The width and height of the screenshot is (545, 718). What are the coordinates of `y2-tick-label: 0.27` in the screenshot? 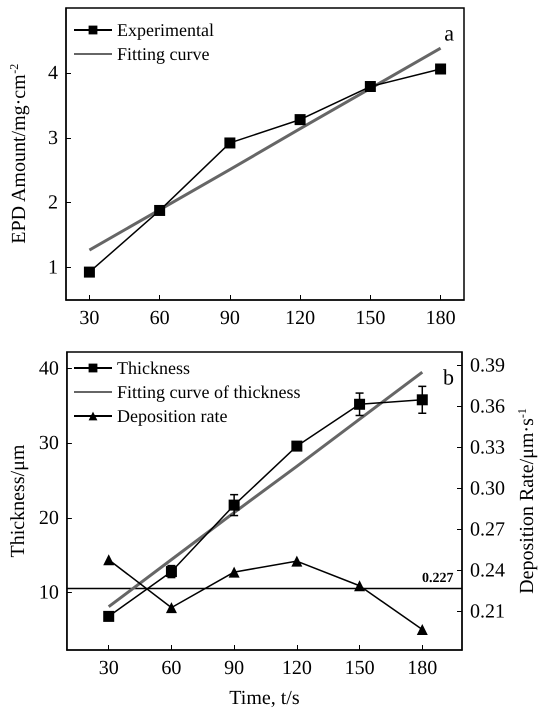 It's located at (487, 529).